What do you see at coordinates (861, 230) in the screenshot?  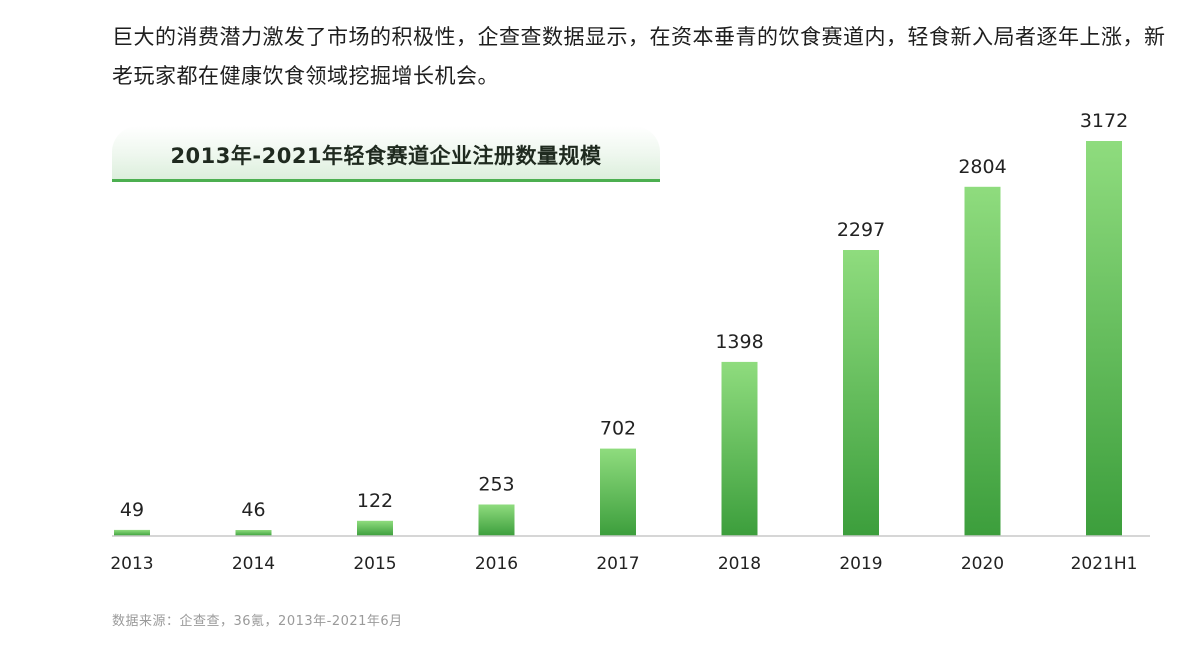 I see `data-label-2019: 2297` at bounding box center [861, 230].